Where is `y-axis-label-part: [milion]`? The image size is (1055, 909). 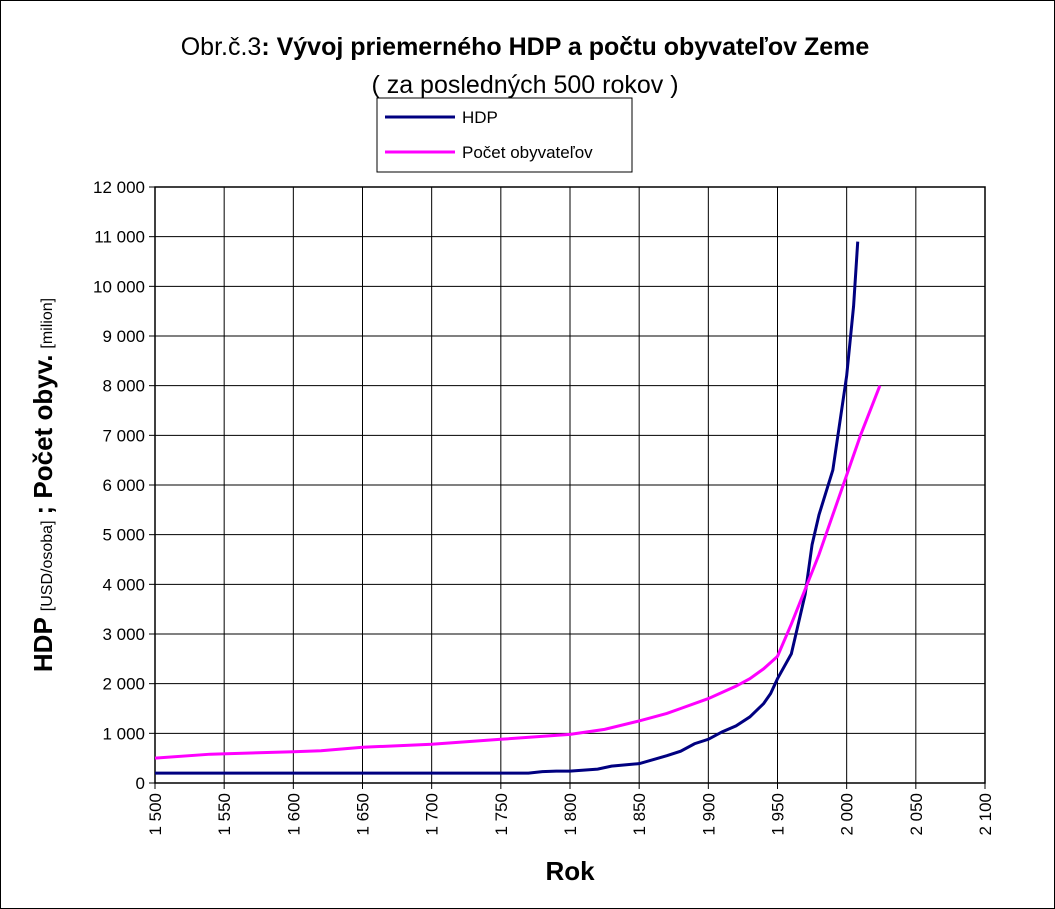 y-axis-label-part: [milion] is located at coordinates (47, 323).